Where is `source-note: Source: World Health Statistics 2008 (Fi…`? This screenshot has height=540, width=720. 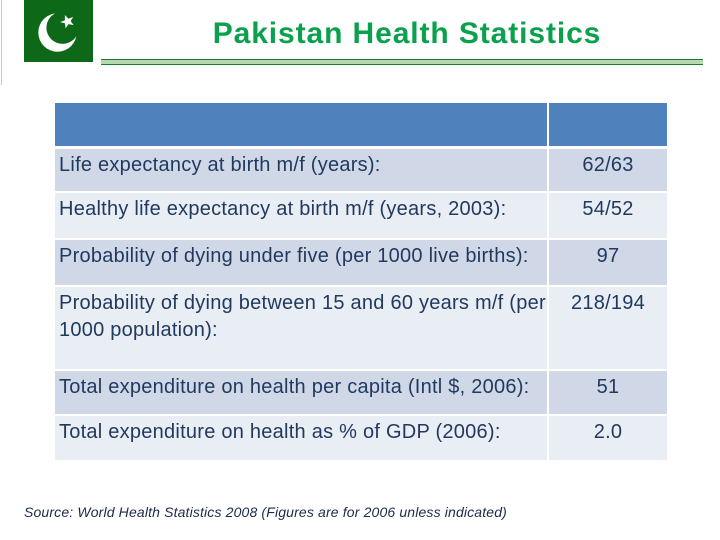 source-note: Source: World Health Statistics 2008 (Fi… is located at coordinates (265, 512).